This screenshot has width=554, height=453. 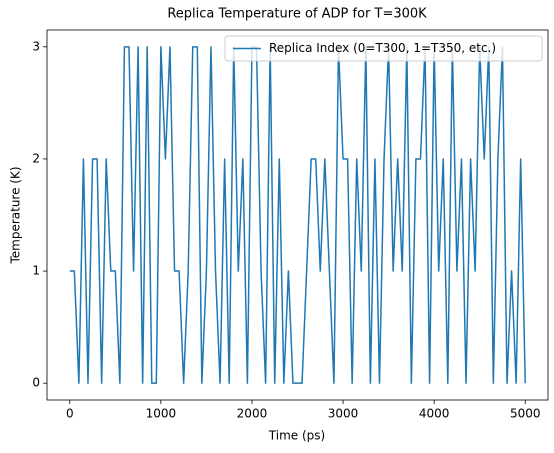 I want to click on x-tick-label: 1000, so click(x=161, y=414).